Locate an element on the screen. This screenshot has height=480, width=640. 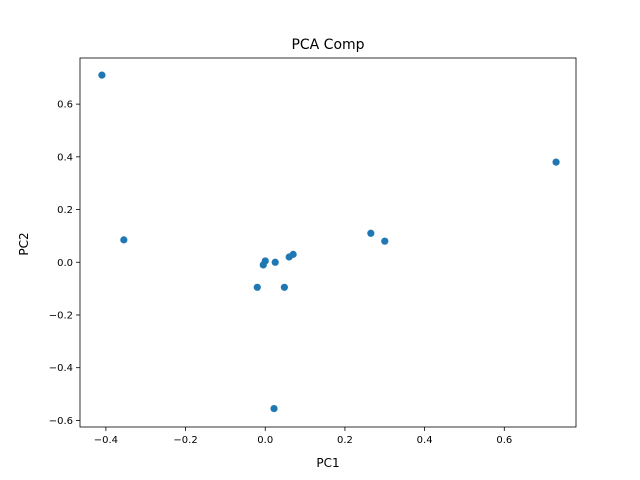
x-tick-label: 0.2 is located at coordinates (345, 440).